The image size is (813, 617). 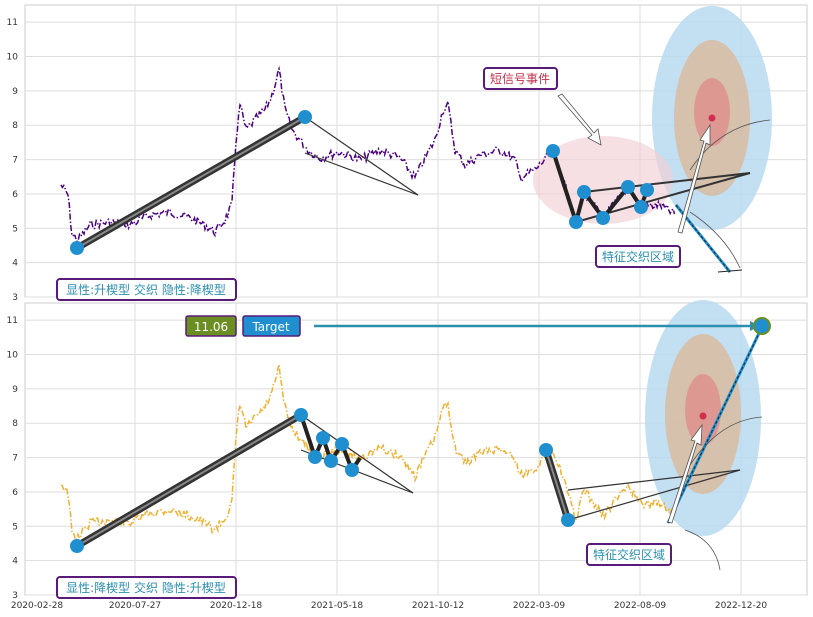 What do you see at coordinates (762, 326) in the screenshot?
I see `target-point` at bounding box center [762, 326].